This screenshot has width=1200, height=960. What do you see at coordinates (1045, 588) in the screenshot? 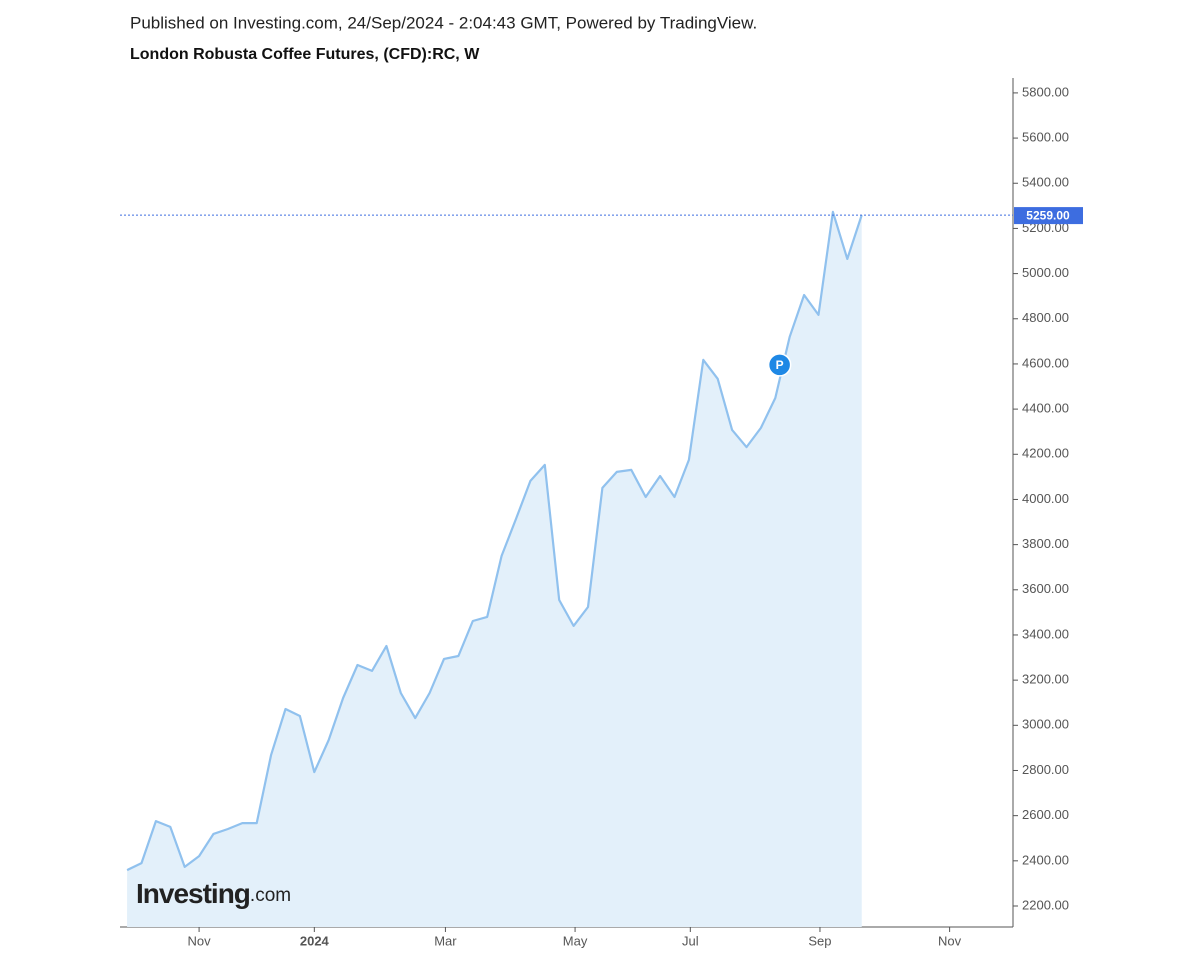
I see `y-tick-label: 3600.00` at bounding box center [1045, 588].